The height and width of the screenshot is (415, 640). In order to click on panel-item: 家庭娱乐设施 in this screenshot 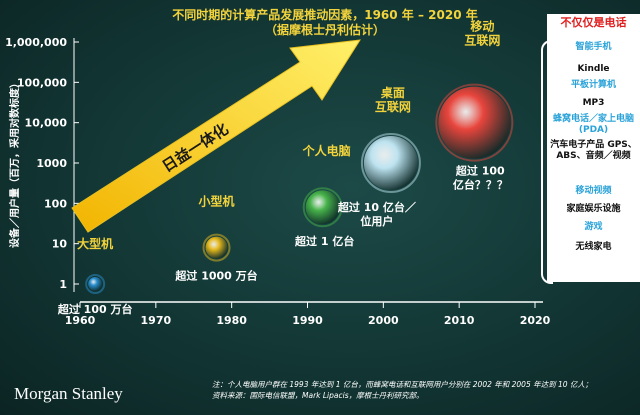, I will do `click(593, 209)`.